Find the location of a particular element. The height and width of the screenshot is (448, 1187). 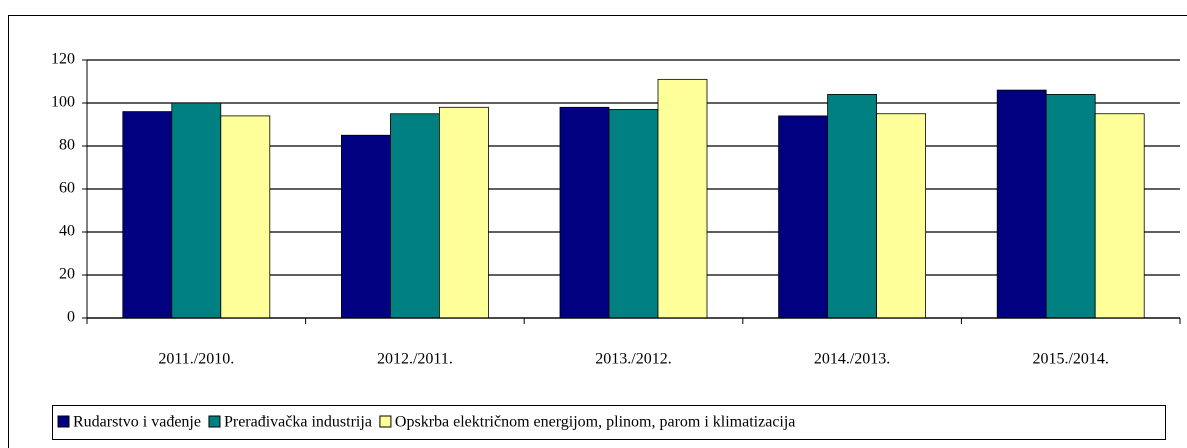

y-tick-label: 60 is located at coordinates (67, 188).